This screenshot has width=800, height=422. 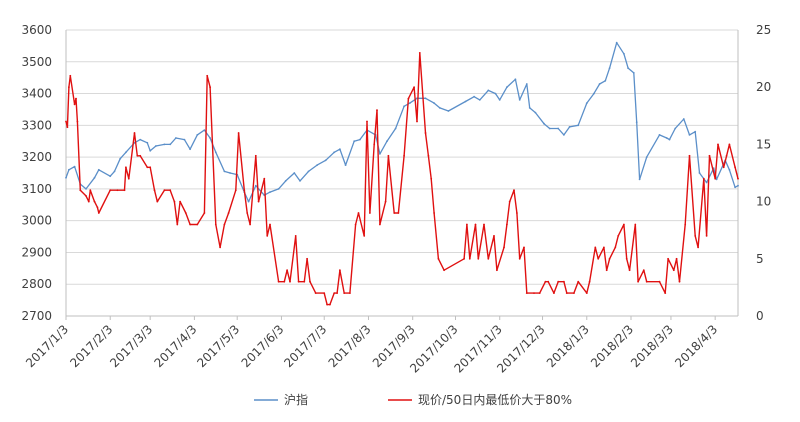 I want to click on x-tick-label: 2017/1/3, so click(x=47, y=346).